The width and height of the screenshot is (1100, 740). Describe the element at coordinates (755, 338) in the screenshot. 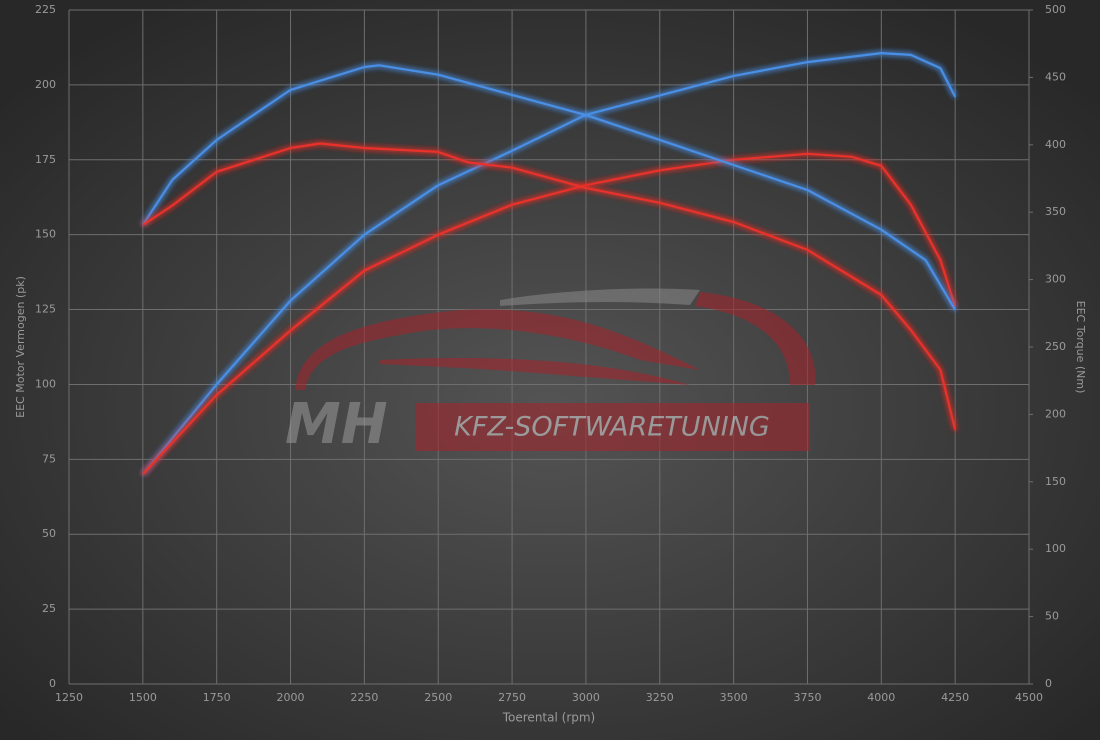

I see `car-front` at that location.